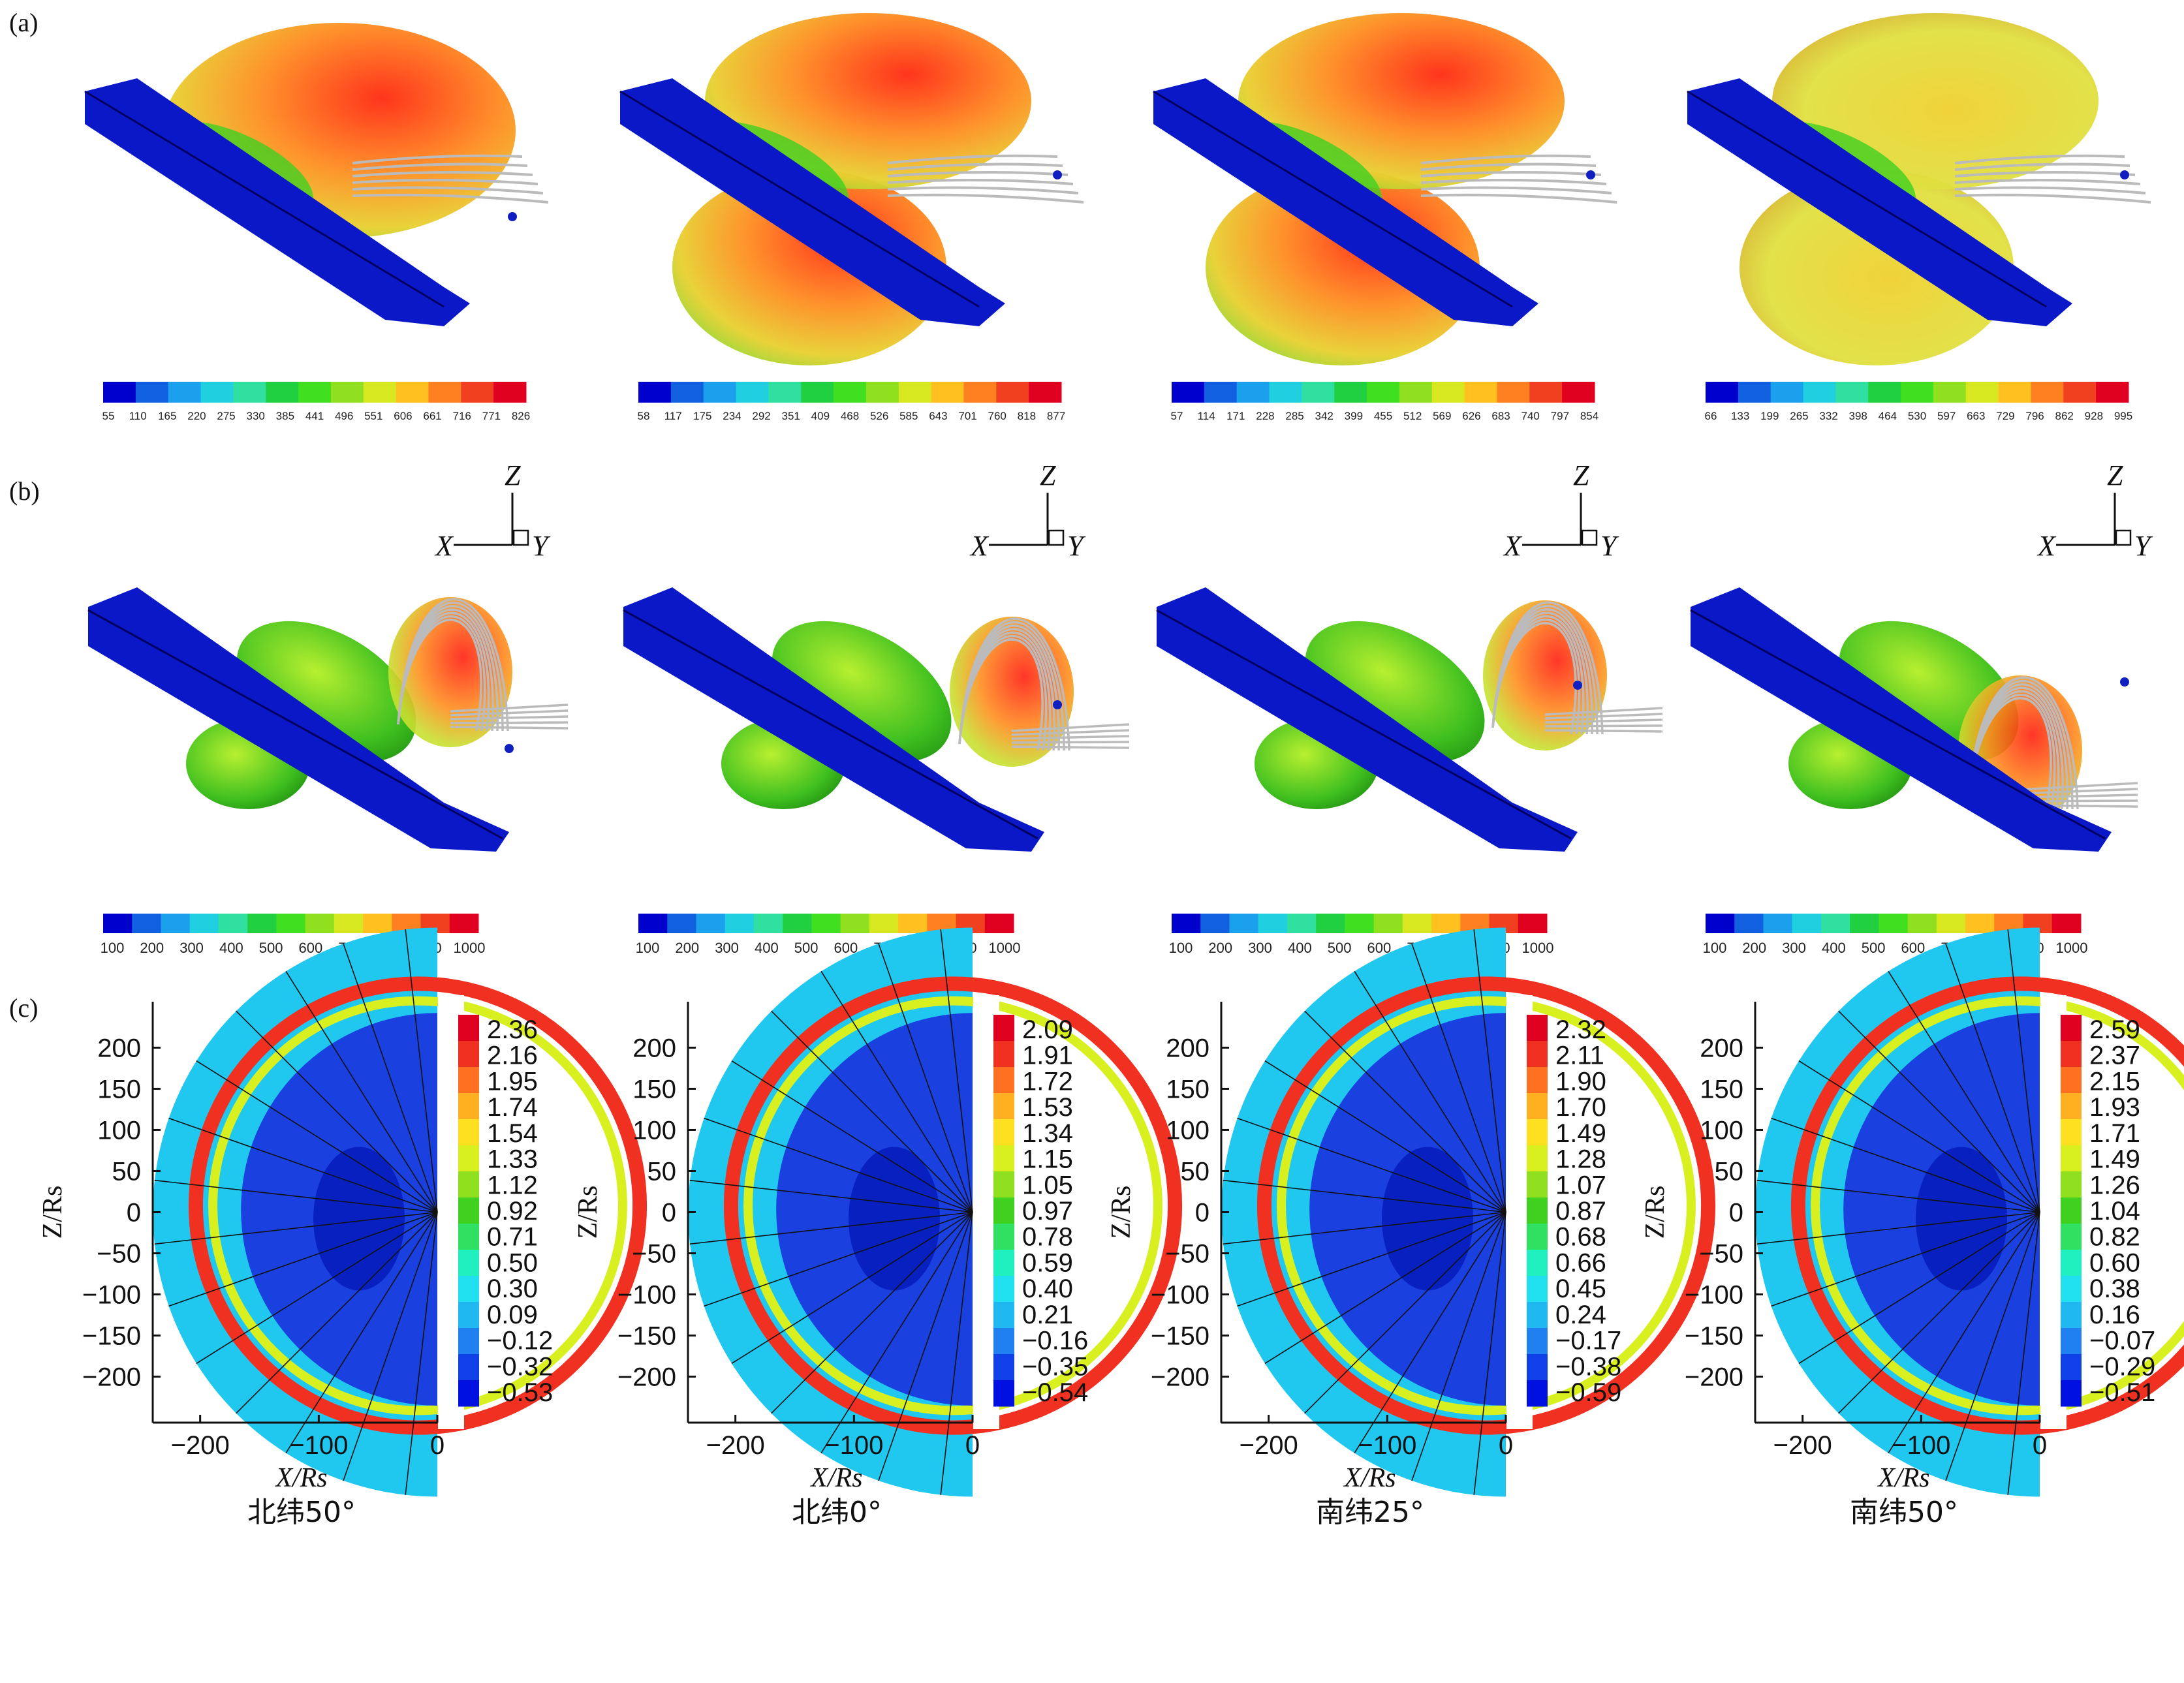  Describe the element at coordinates (767, 948) in the screenshot. I see `colorbar-tick: 400` at that location.